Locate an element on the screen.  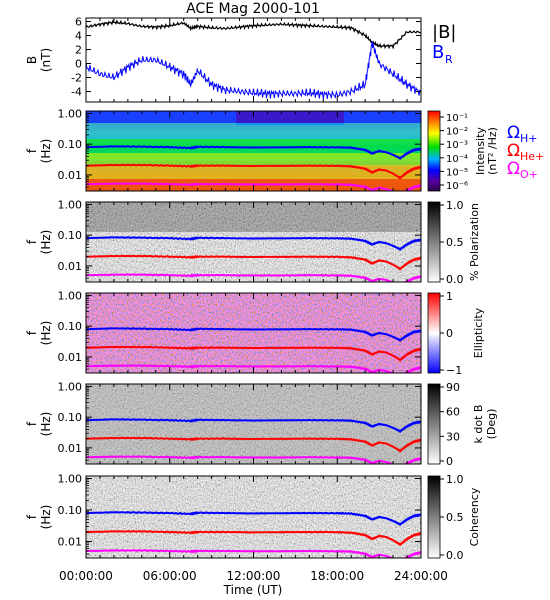
b-ytick-label: 0 is located at coordinates (78, 64).